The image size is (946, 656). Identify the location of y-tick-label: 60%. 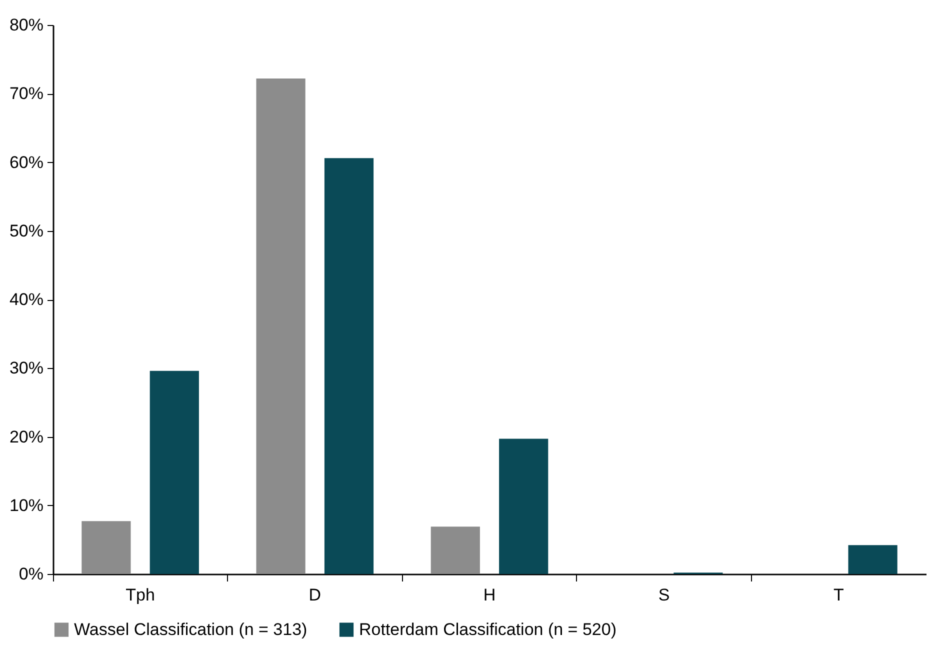
(26, 162).